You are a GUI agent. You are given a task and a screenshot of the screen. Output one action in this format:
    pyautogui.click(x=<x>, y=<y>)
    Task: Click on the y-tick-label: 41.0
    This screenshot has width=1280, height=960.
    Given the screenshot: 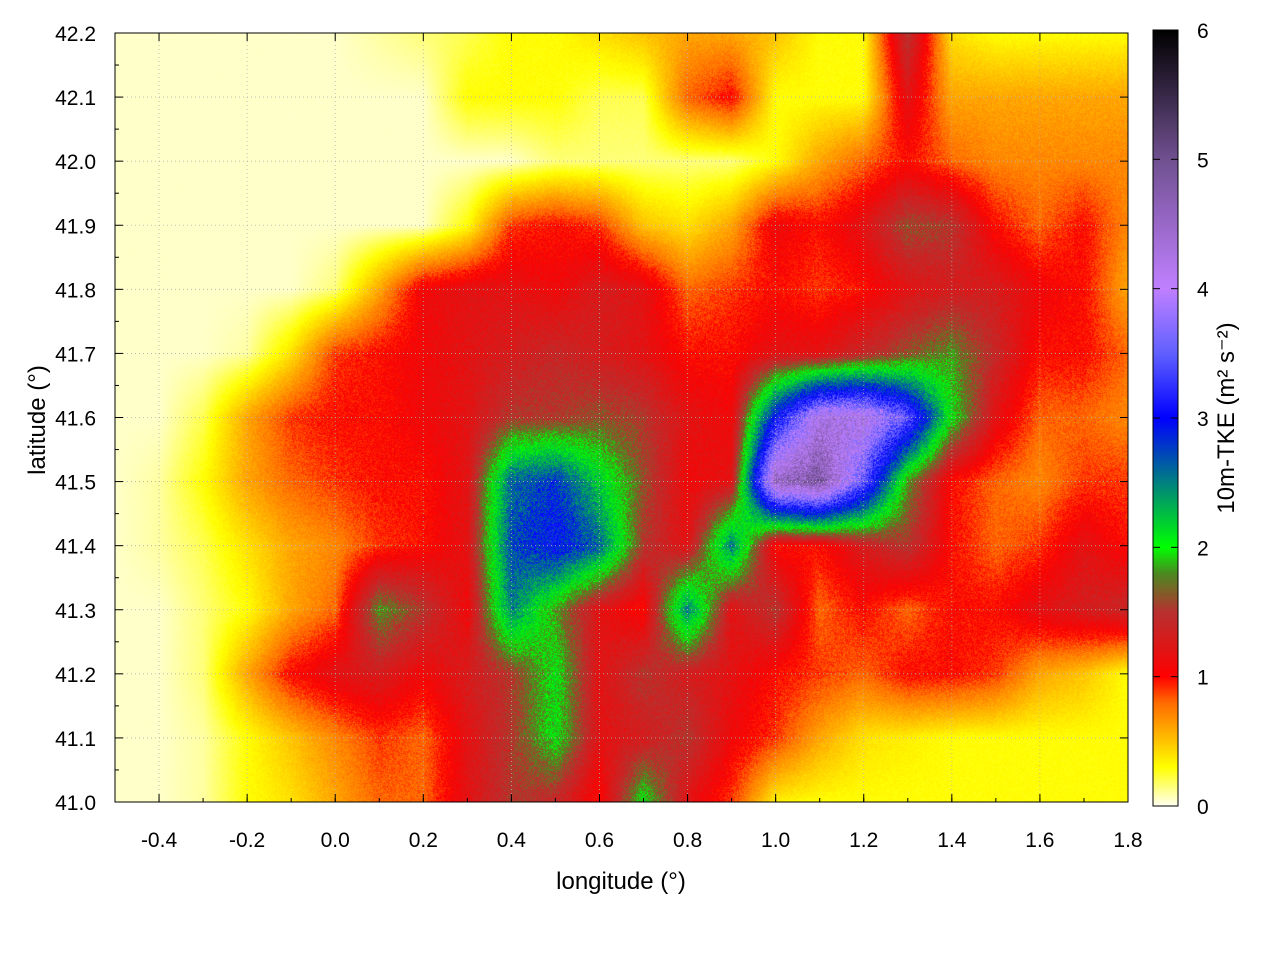 What is the action you would take?
    pyautogui.click(x=75, y=803)
    